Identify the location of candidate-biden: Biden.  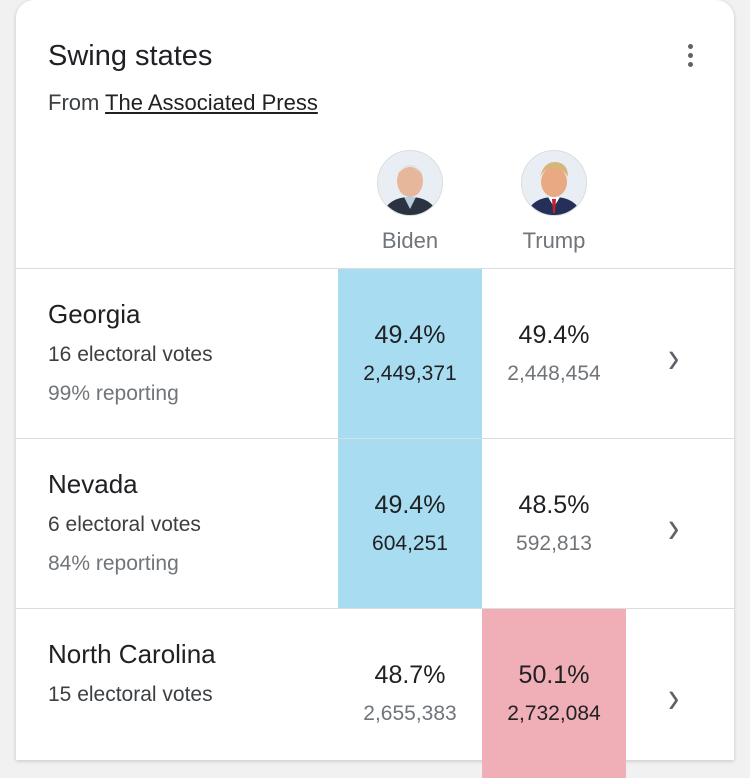
(410, 202).